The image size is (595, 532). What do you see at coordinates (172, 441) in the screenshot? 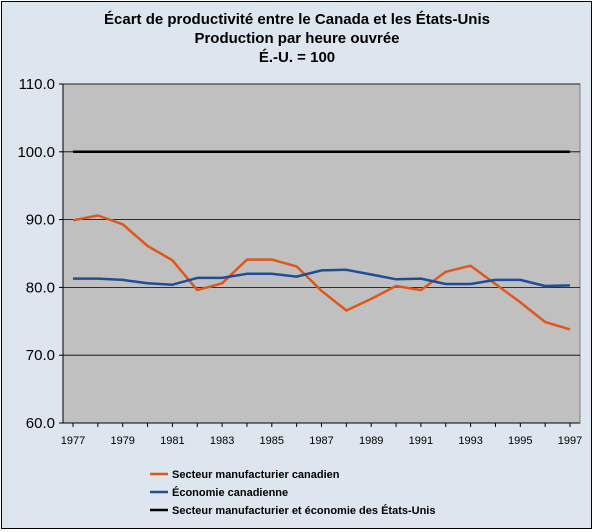
I see `x-tick-label: 1981` at bounding box center [172, 441].